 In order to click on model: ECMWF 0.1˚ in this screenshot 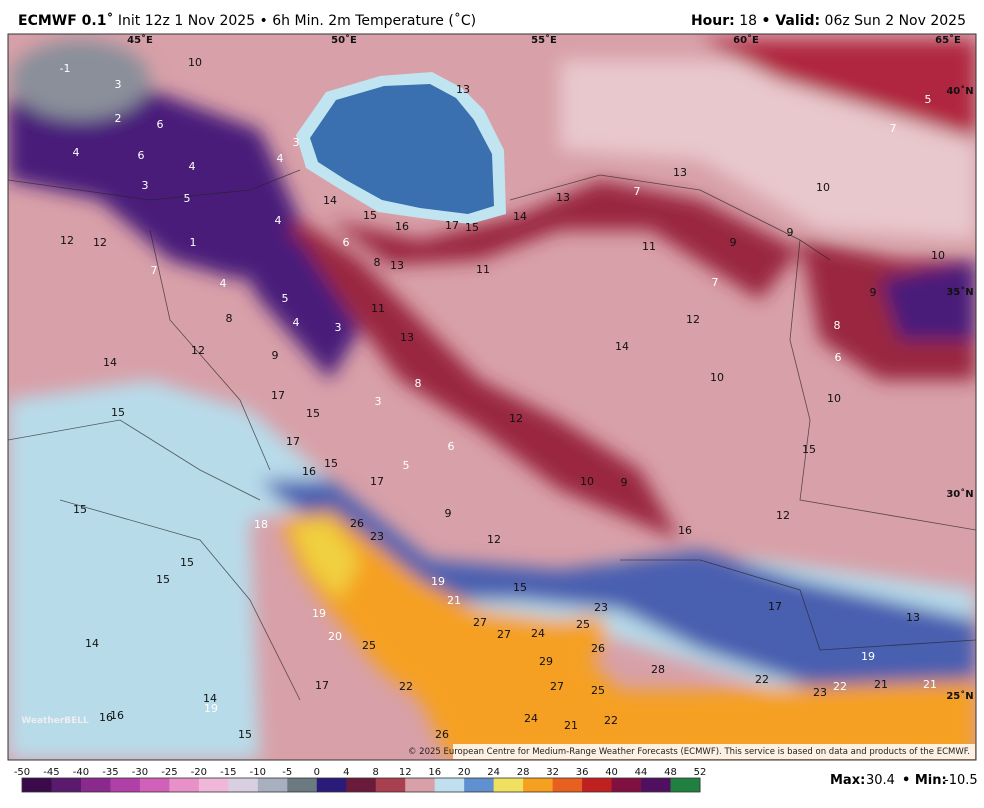, I will do `click(66, 21)`.